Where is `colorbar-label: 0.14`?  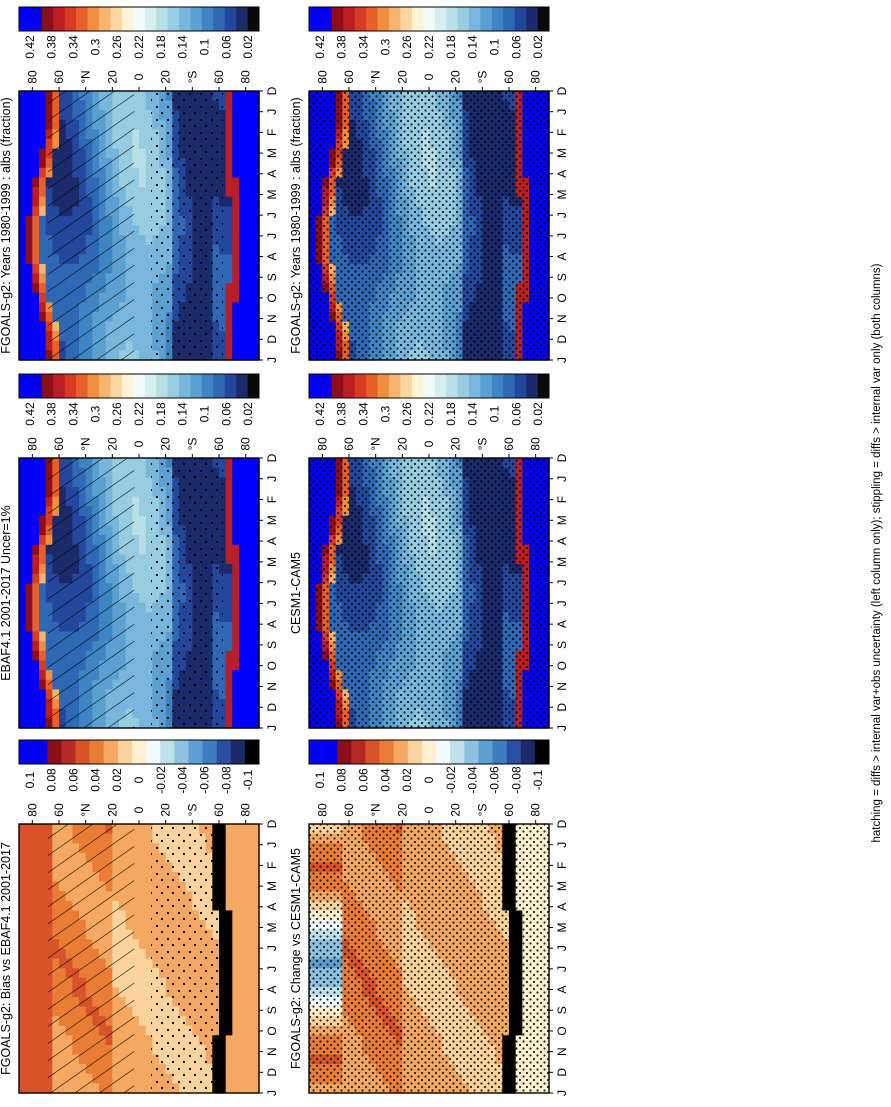
colorbar-label: 0.14 is located at coordinates (473, 414).